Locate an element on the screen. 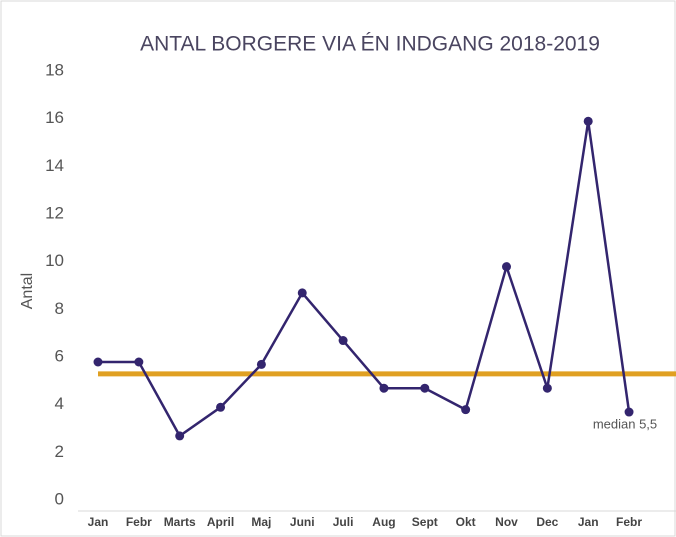 The width and height of the screenshot is (676, 537). x-tick-label: Nov is located at coordinates (506, 522).